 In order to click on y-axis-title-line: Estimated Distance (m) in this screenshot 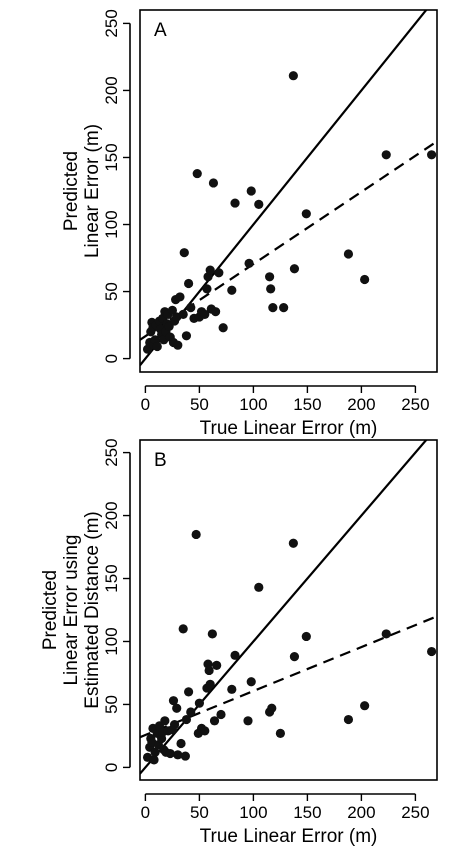, I will do `click(92, 609)`.